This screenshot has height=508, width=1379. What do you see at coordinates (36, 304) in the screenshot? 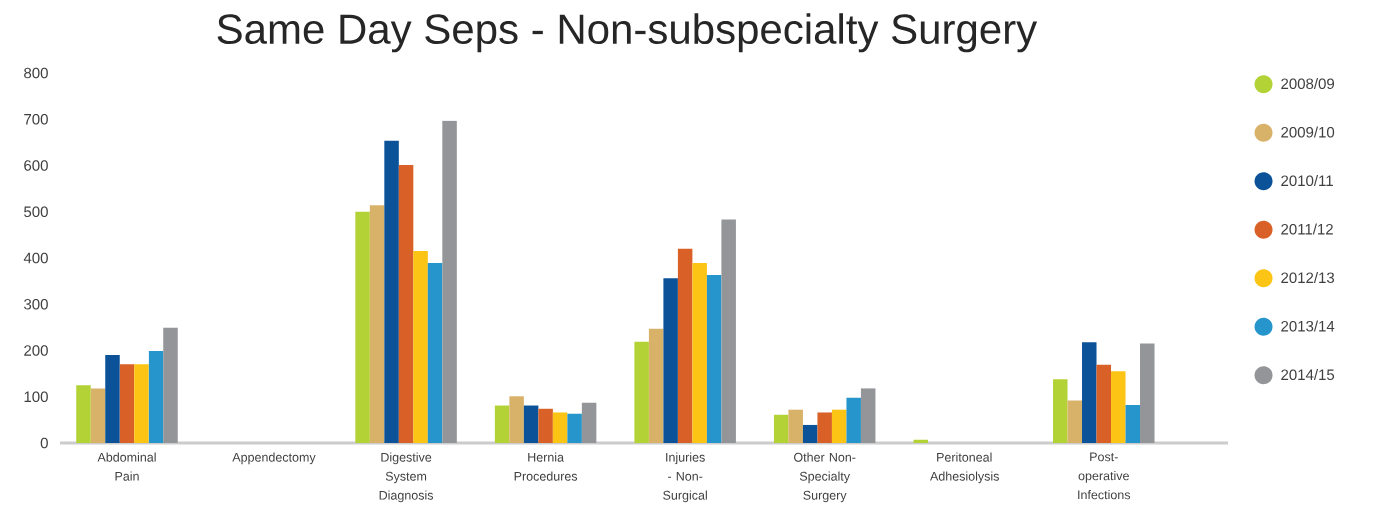
I see `y-tick-label: 300` at bounding box center [36, 304].